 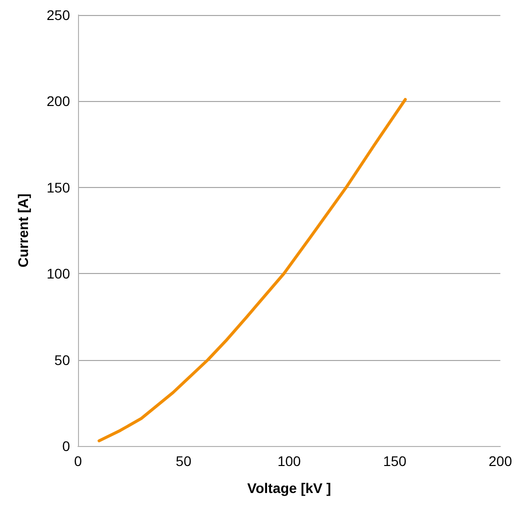 I want to click on y-tick-label: 50, so click(x=62, y=360).